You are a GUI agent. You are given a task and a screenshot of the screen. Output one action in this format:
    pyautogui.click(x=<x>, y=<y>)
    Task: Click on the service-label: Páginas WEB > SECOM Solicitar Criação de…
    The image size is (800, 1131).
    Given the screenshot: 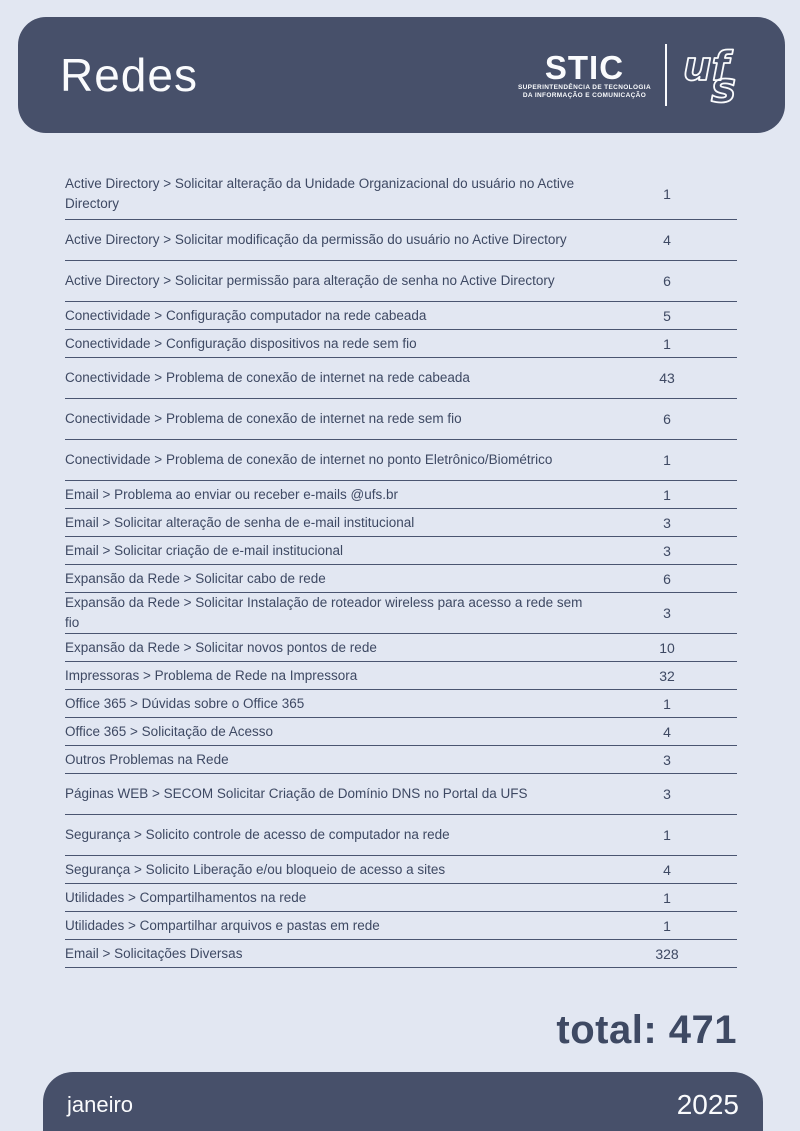 What is the action you would take?
    pyautogui.click(x=296, y=794)
    